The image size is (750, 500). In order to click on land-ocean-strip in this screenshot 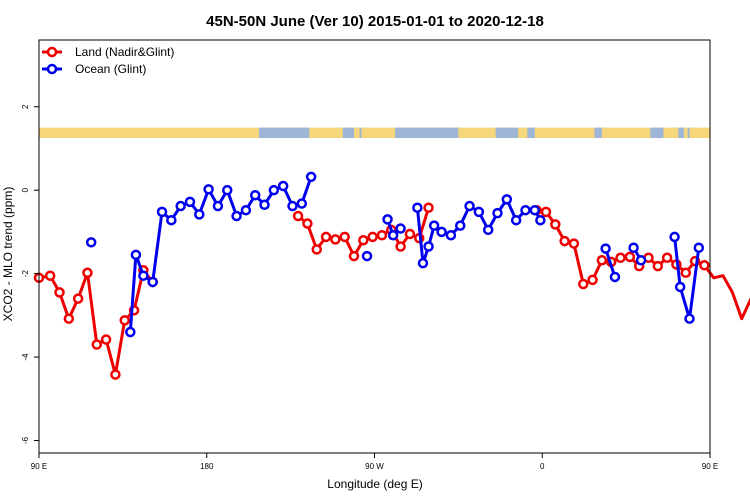, I will do `click(374, 133)`.